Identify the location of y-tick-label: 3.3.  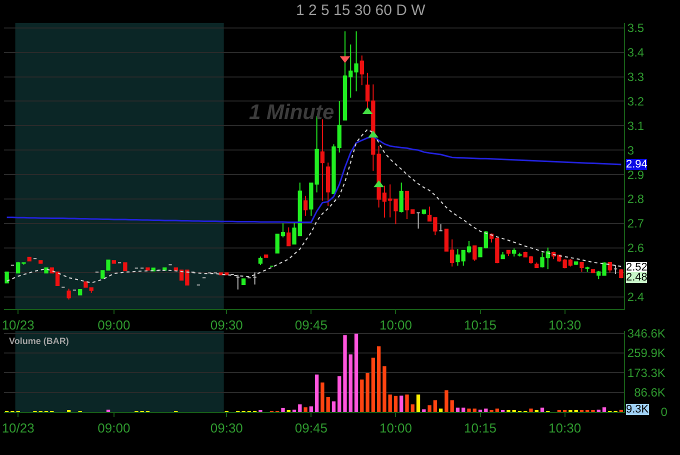
(635, 77).